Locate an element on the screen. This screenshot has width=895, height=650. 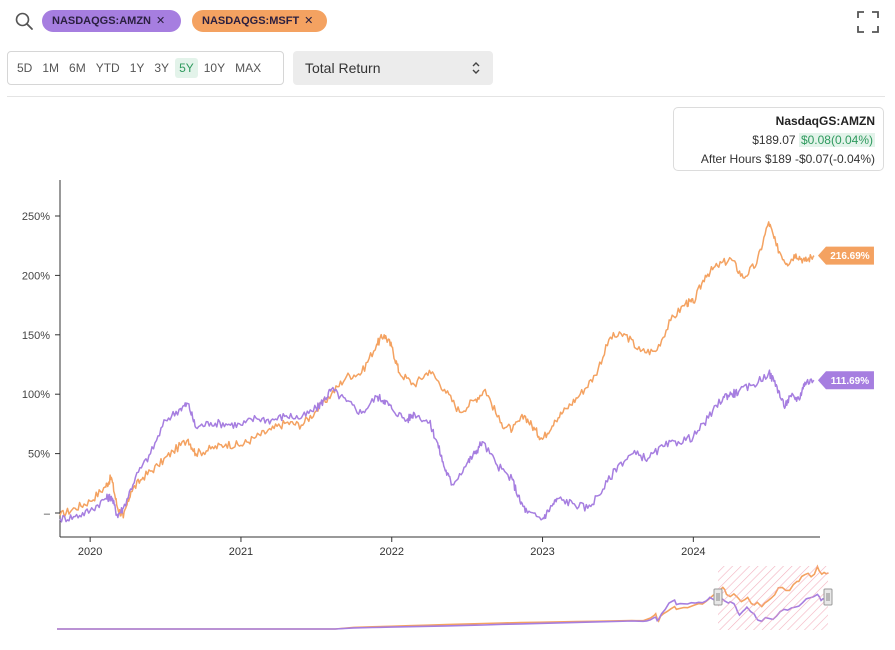
quote-price: $189.07 is located at coordinates (774, 140).